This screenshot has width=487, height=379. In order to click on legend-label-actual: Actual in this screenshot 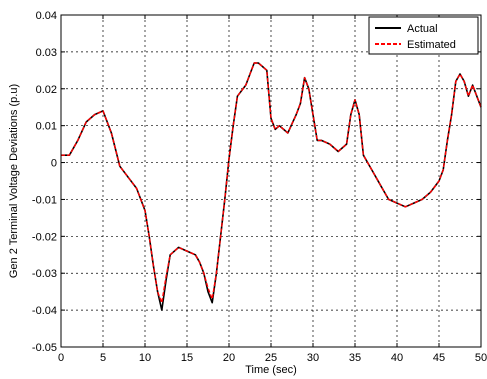, I will do `click(422, 29)`.